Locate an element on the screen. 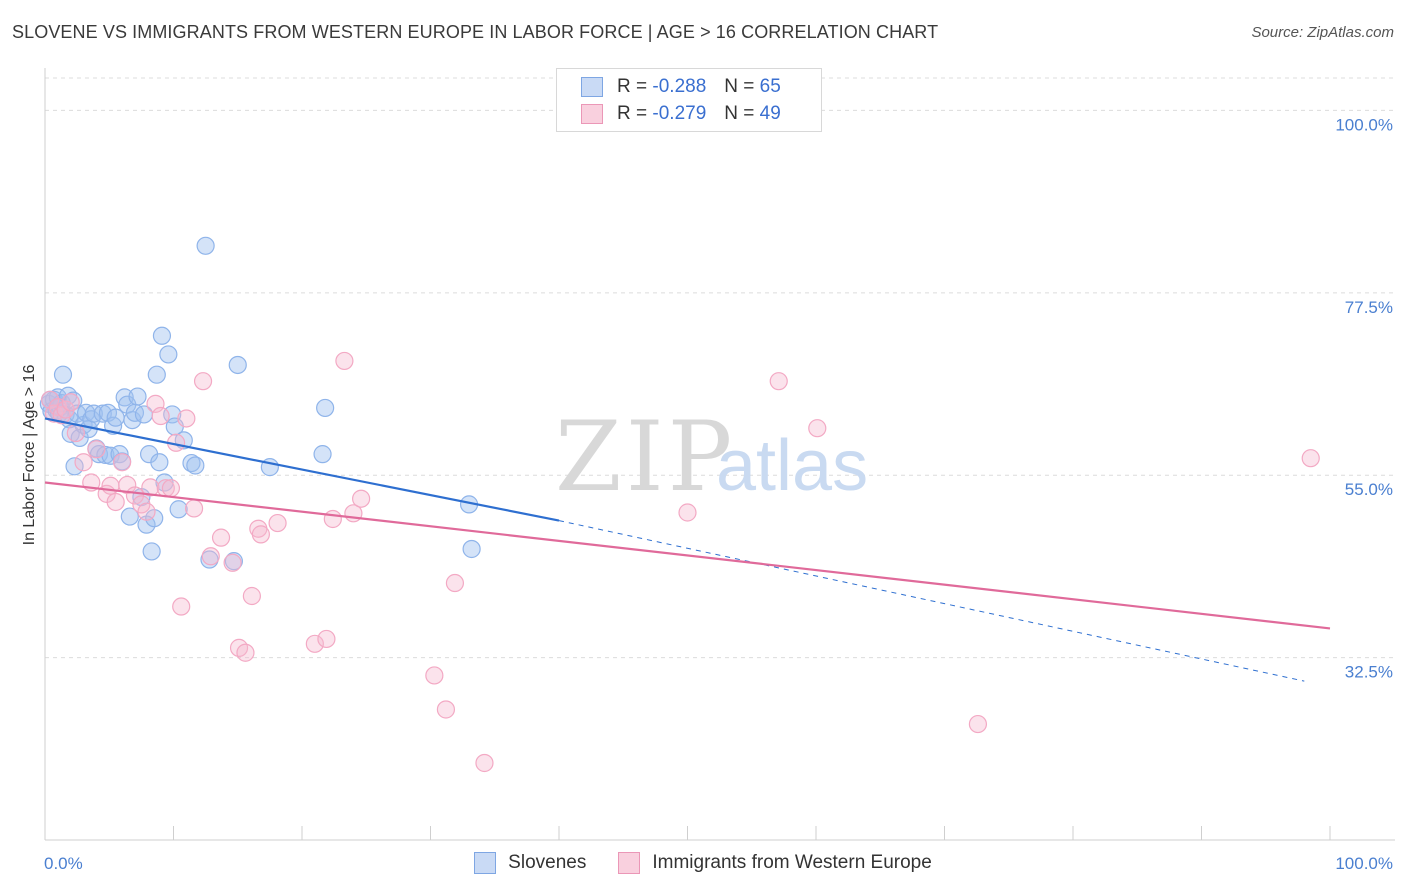  y-tick-label: 32.5% is located at coordinates (1369, 672).